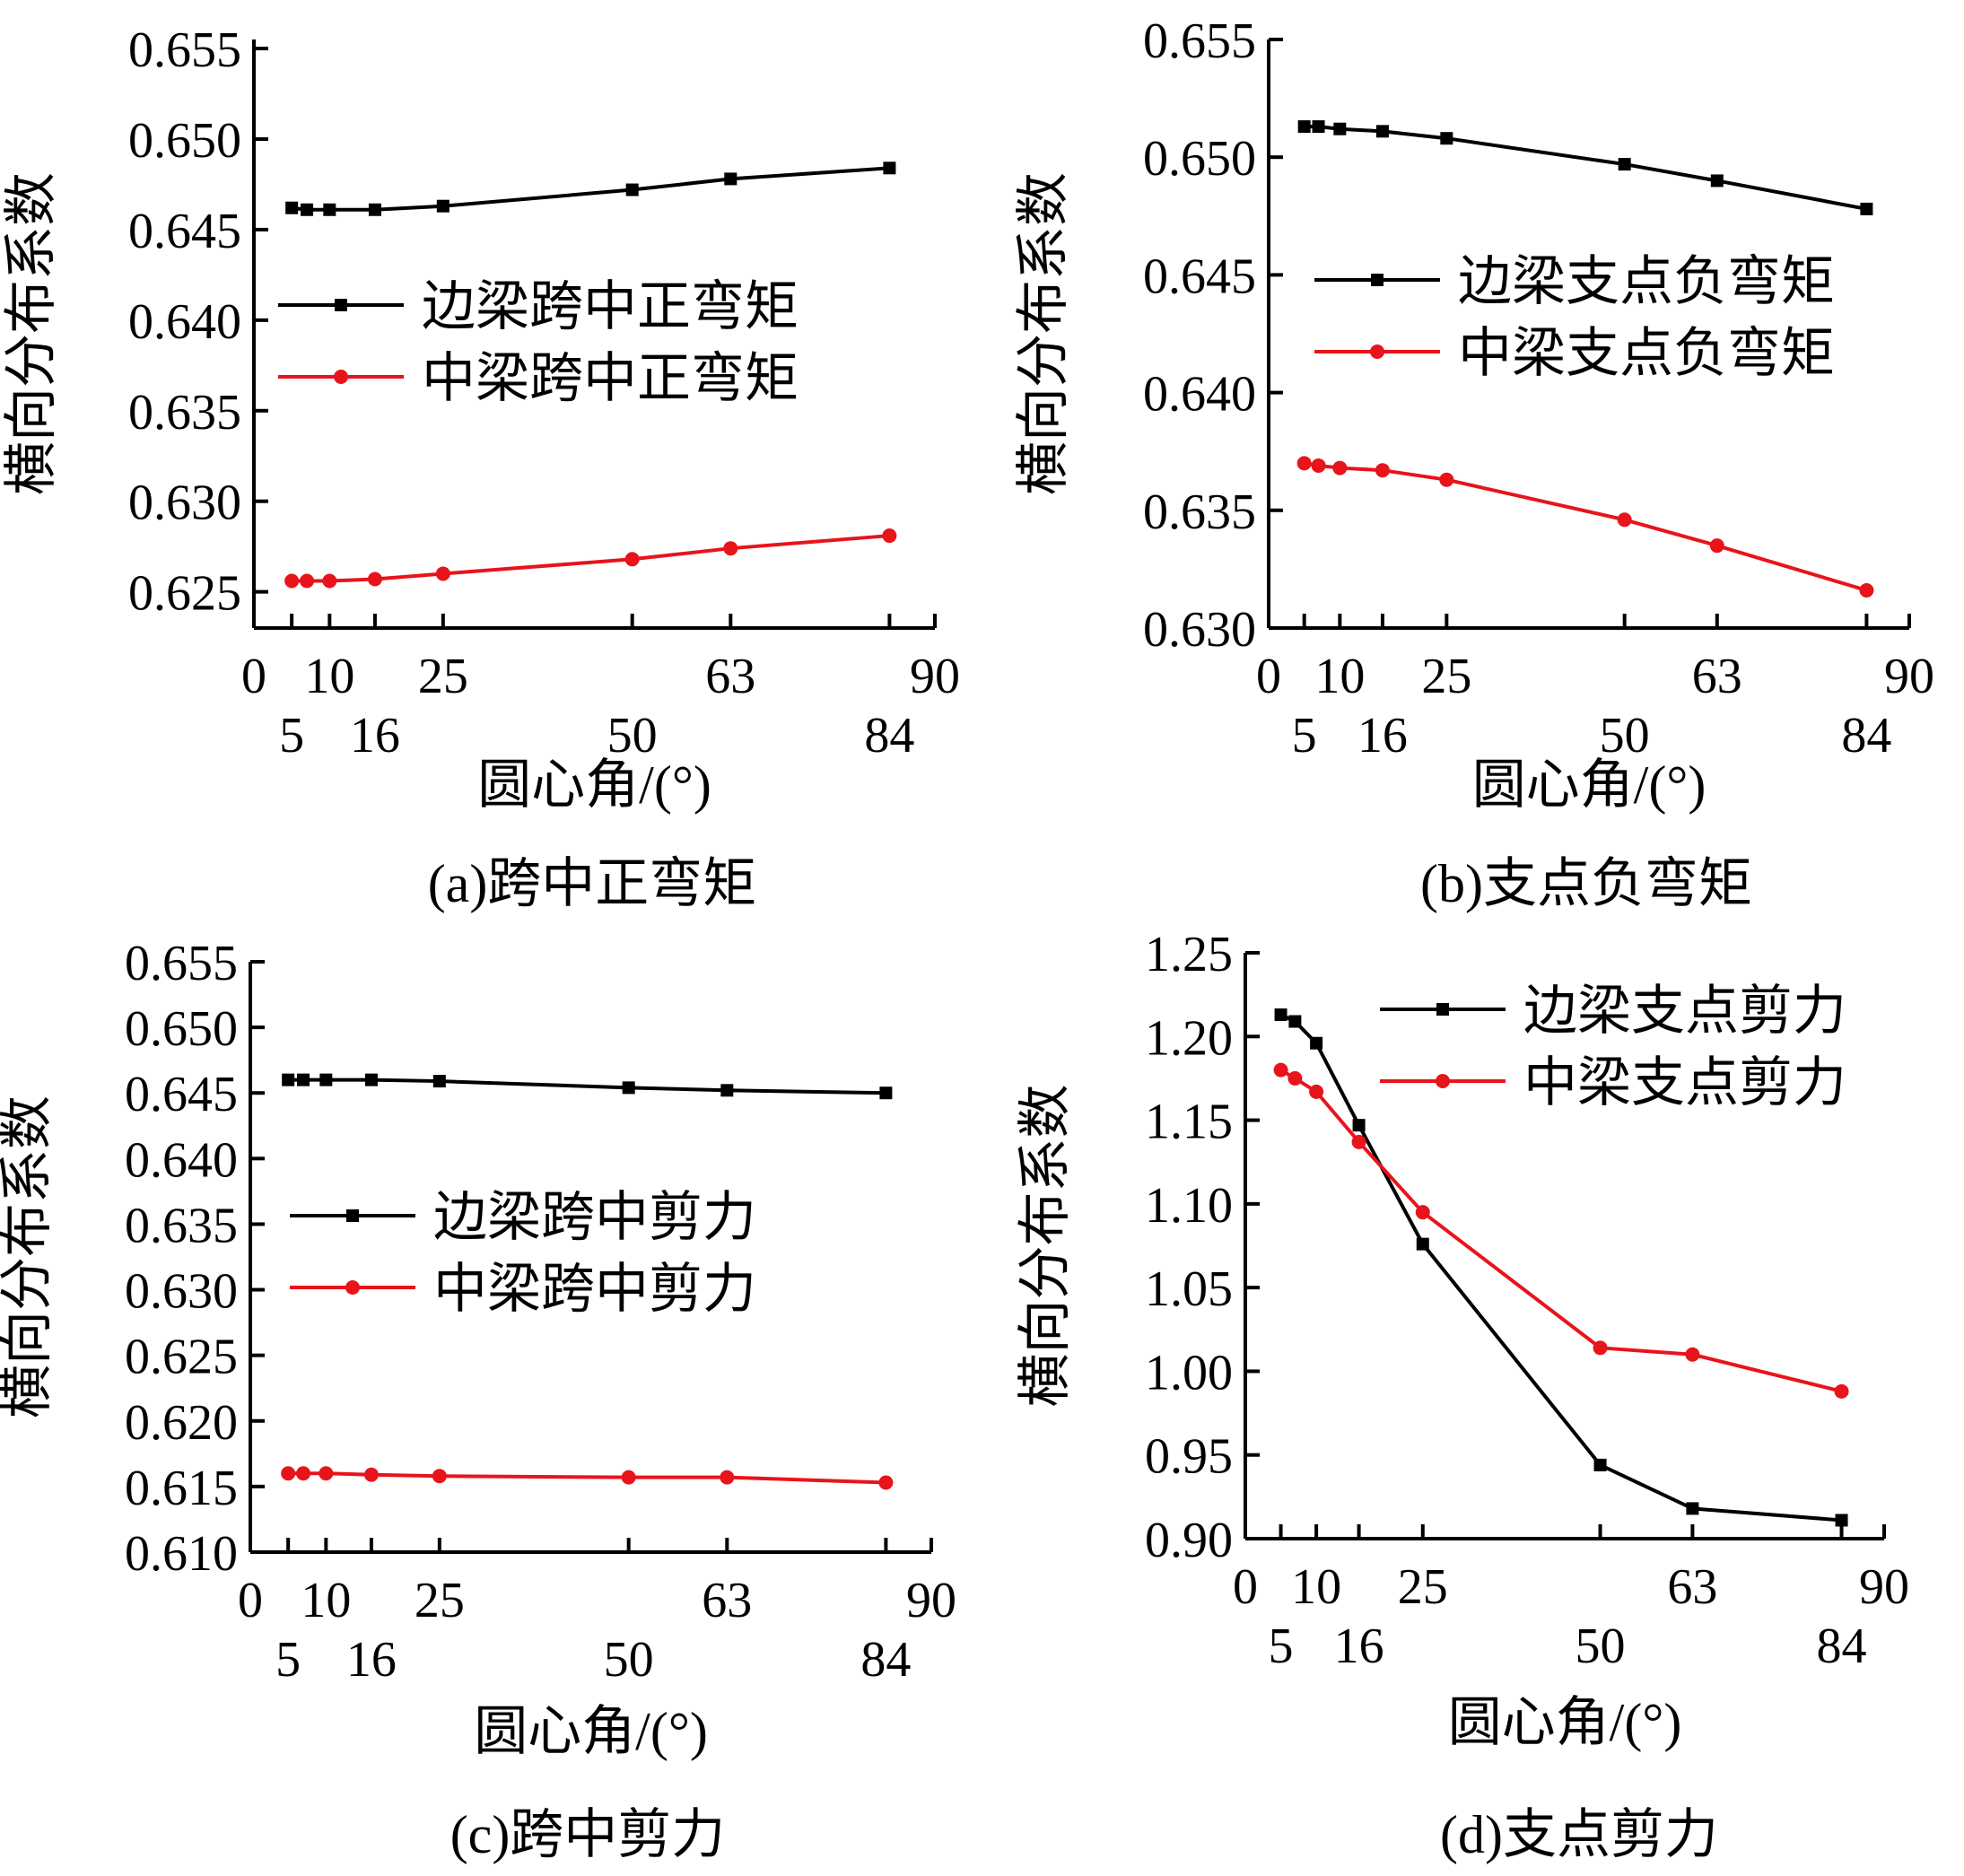 The width and height of the screenshot is (1964, 1876). What do you see at coordinates (184, 594) in the screenshot?
I see `y-tick-label: 0.625` at bounding box center [184, 594].